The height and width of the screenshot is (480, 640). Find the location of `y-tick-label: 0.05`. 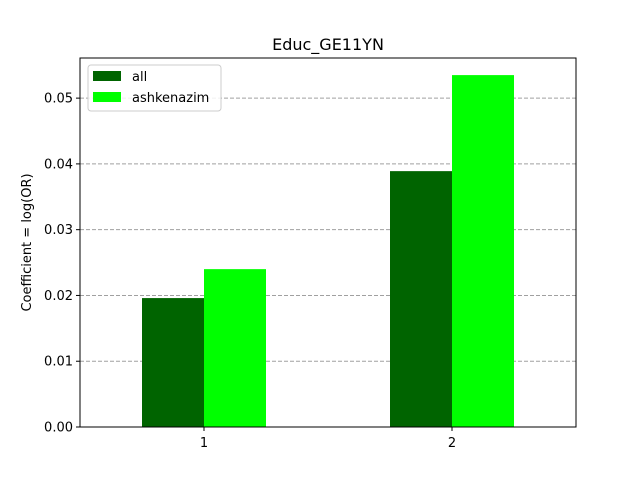

y-tick-label: 0.05 is located at coordinates (58, 99).